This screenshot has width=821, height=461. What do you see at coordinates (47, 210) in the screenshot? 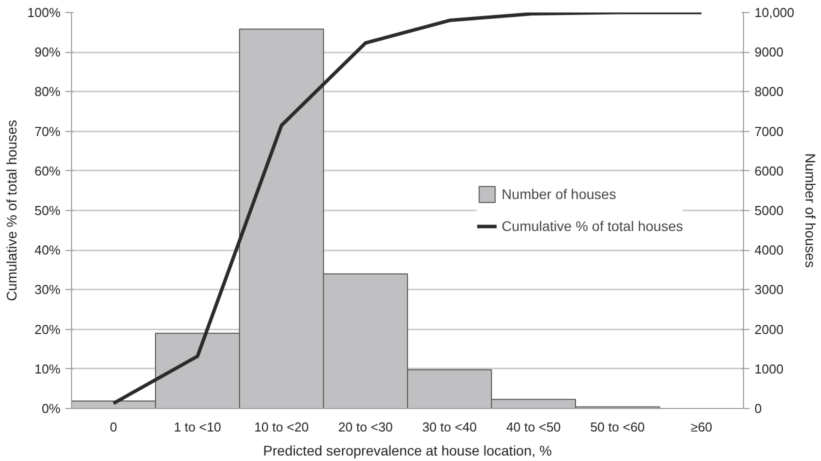
I see `y-tick-label: 50%` at bounding box center [47, 210].